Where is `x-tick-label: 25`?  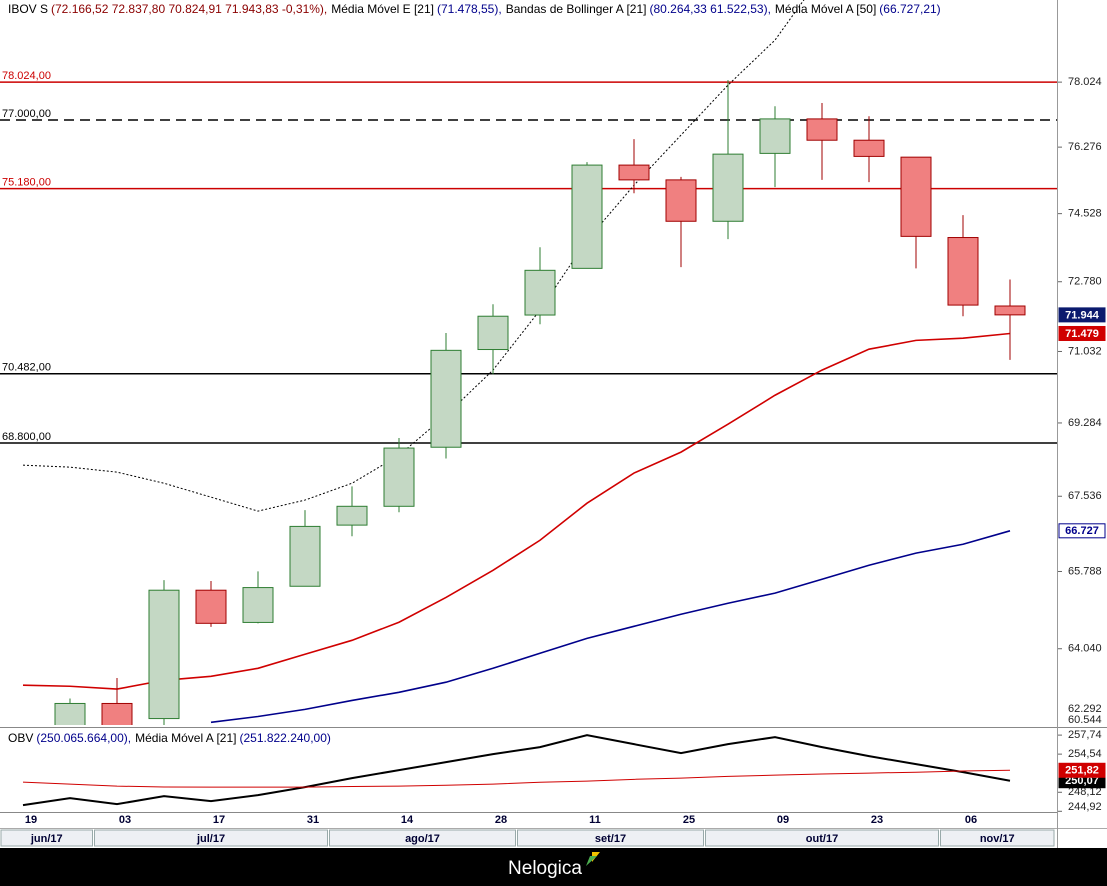 x-tick-label: 25 is located at coordinates (689, 820).